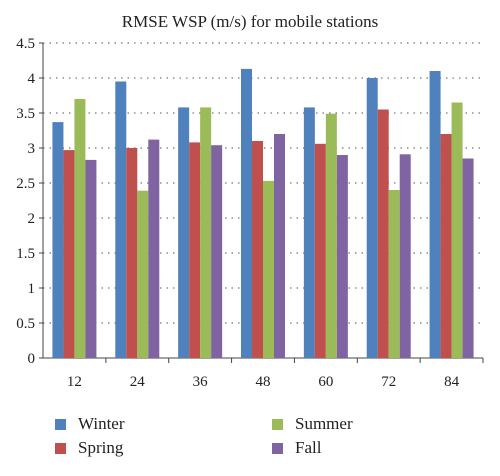  I want to click on y-tick-label: 0.5, so click(25, 324).